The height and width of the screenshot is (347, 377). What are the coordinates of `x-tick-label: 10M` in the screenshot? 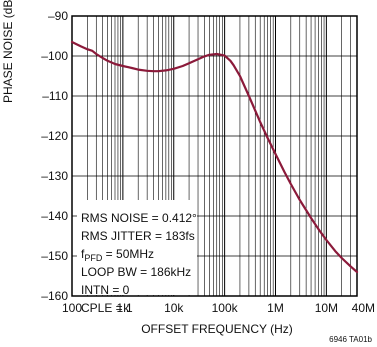 It's located at (326, 308).